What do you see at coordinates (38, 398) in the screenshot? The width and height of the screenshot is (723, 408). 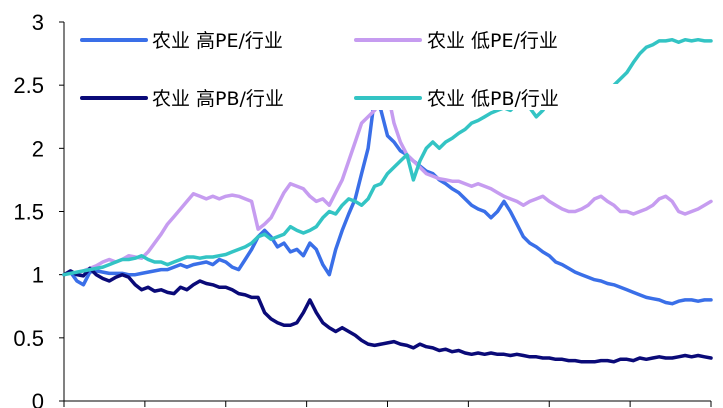 I see `y-tick-label: 0` at bounding box center [38, 398].